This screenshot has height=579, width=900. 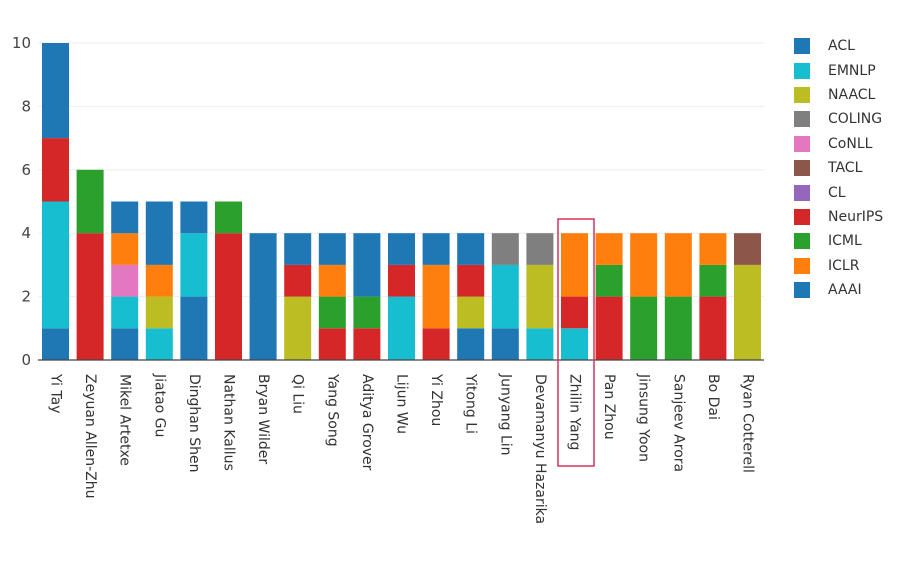 I want to click on y-axis-ticks: 0 2 4 6 8 10, so click(x=21, y=201).